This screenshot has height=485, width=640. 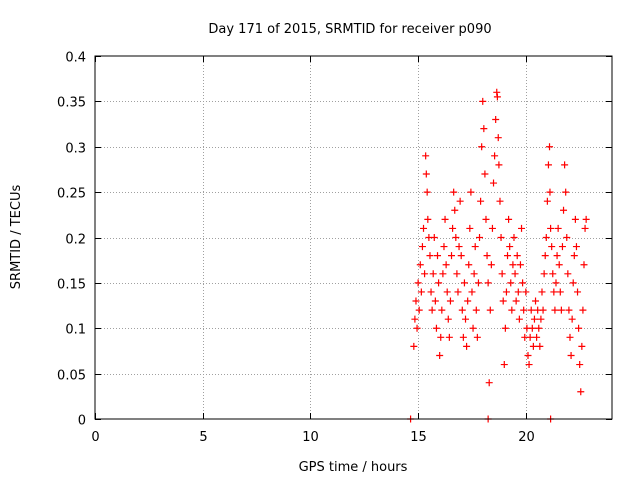 I want to click on x-tick-label: 10, so click(x=310, y=437).